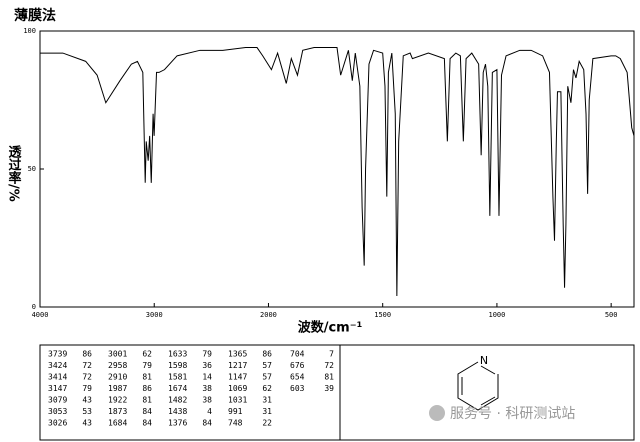 This screenshot has height=442, width=640. I want to click on table-wavenumber: 991, so click(235, 411).